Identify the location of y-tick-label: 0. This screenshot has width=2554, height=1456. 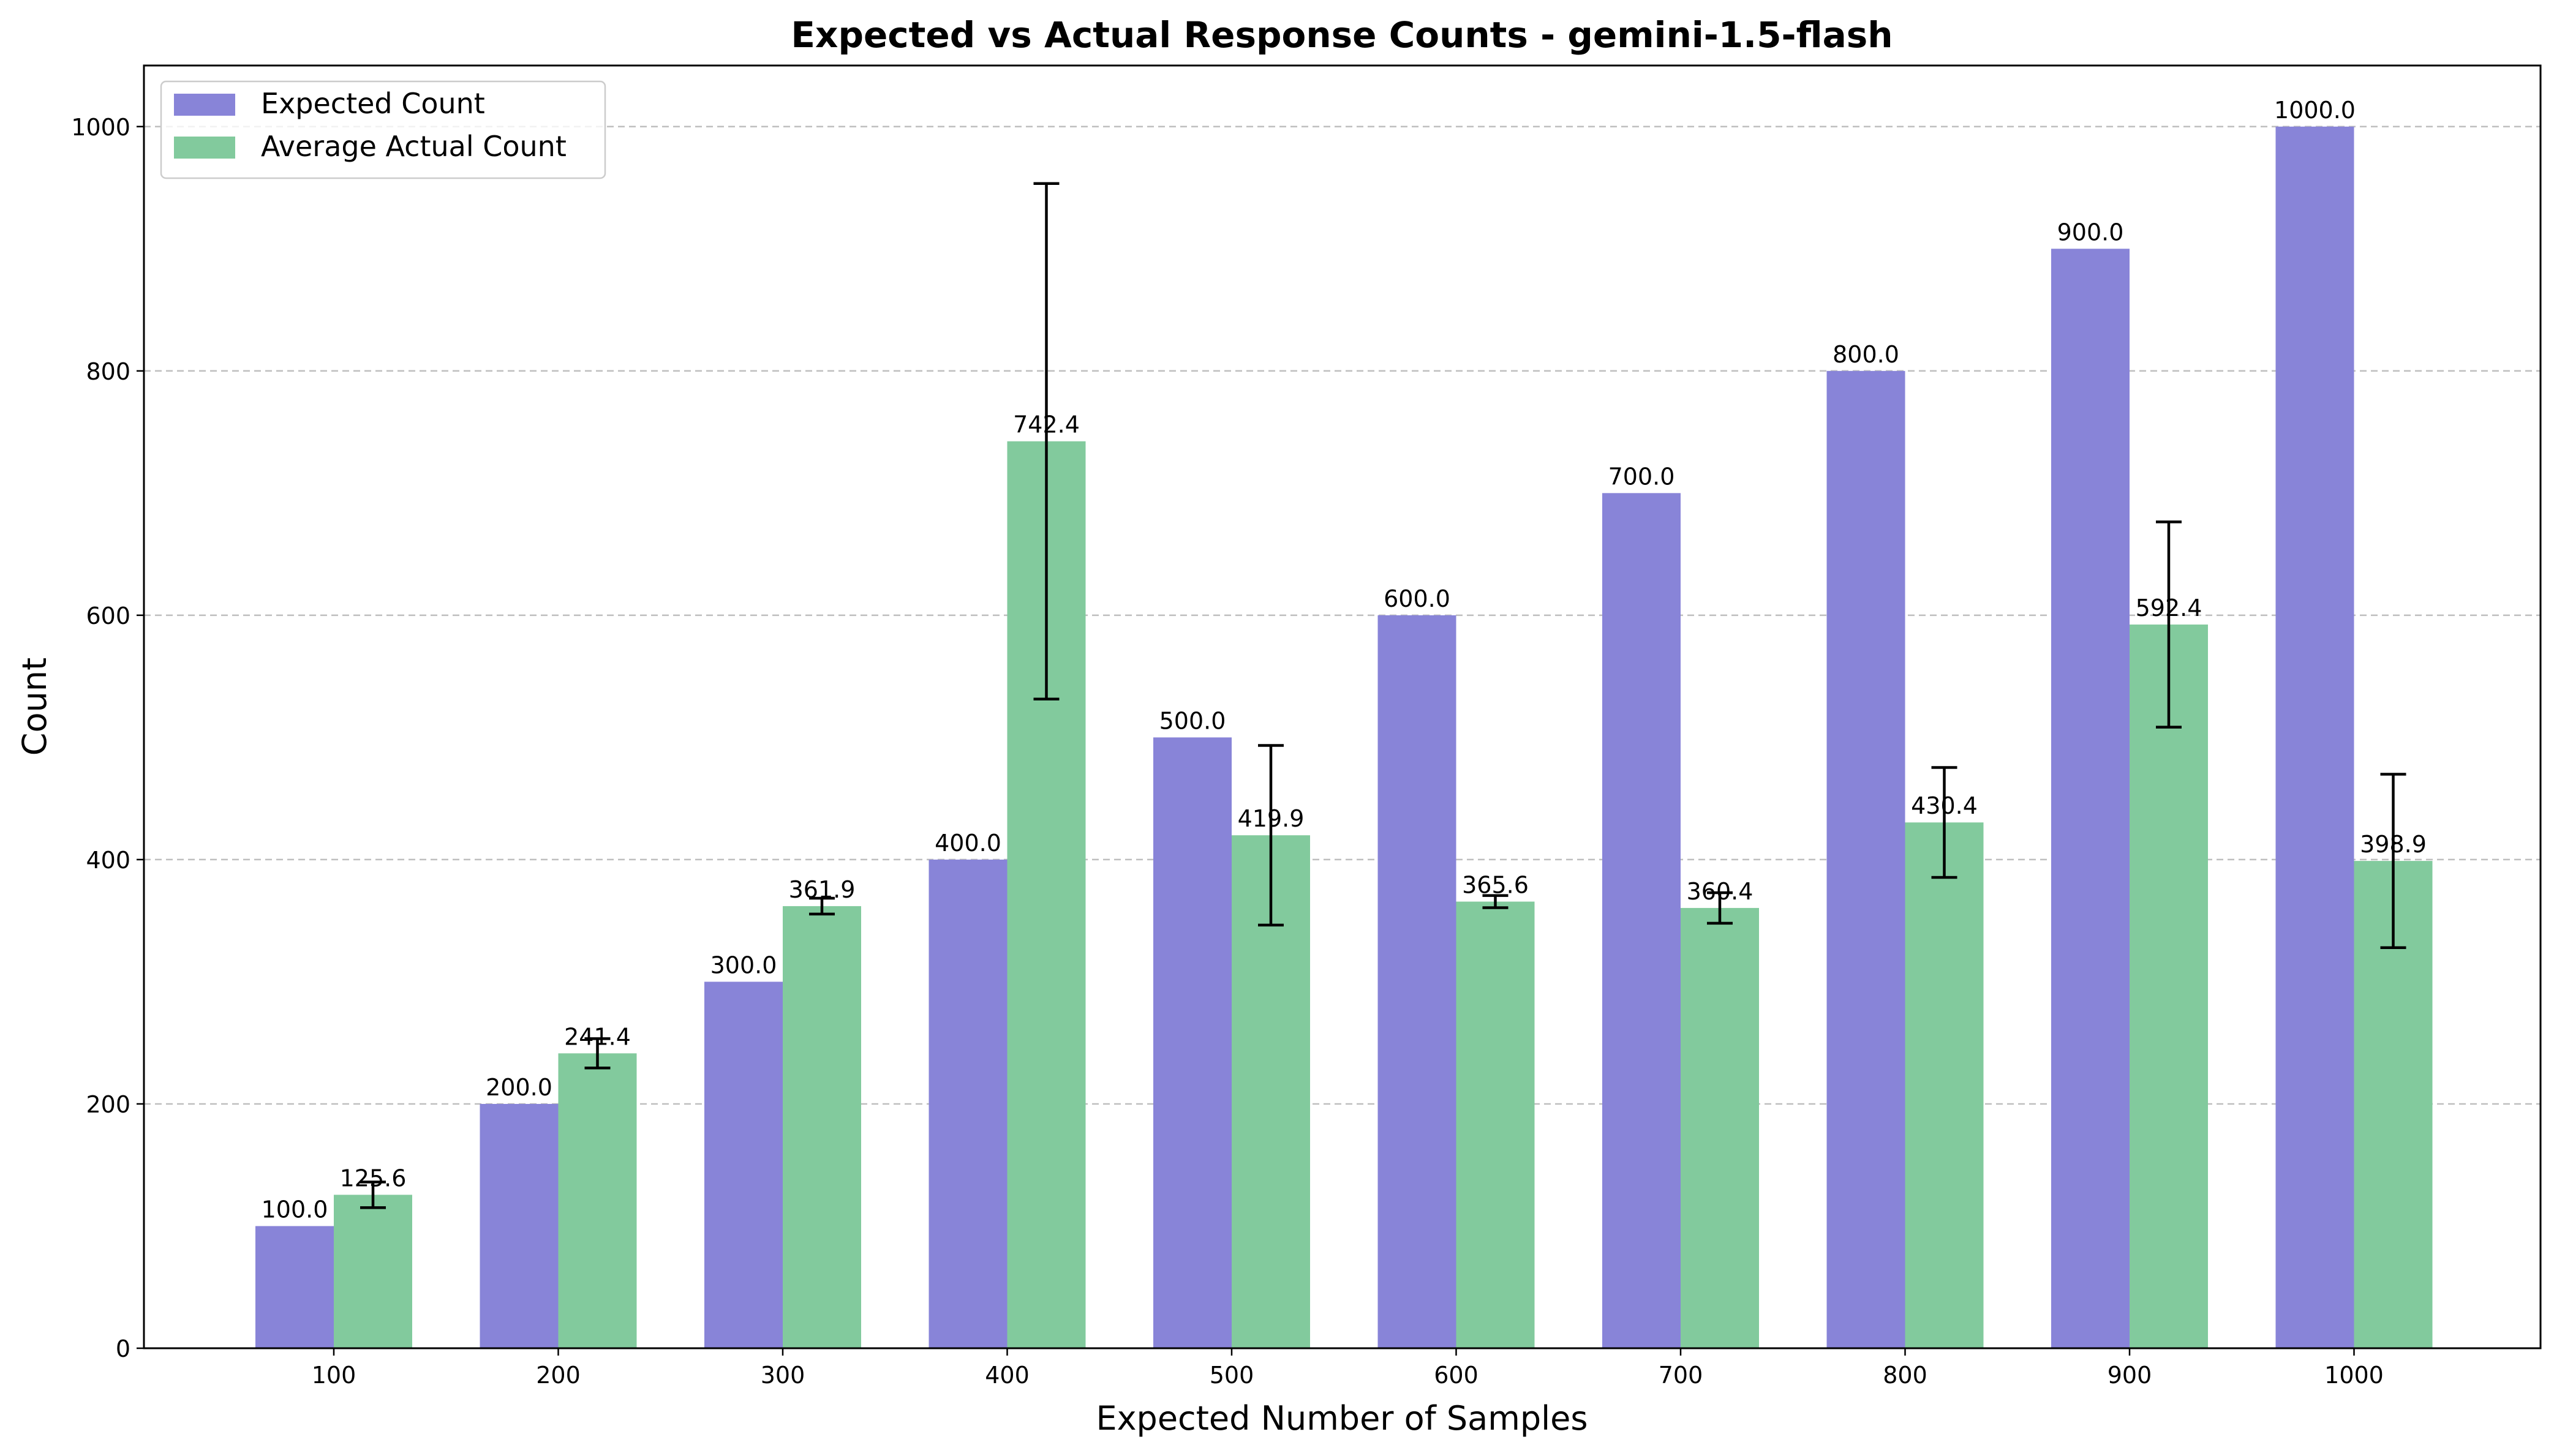
(123, 1349).